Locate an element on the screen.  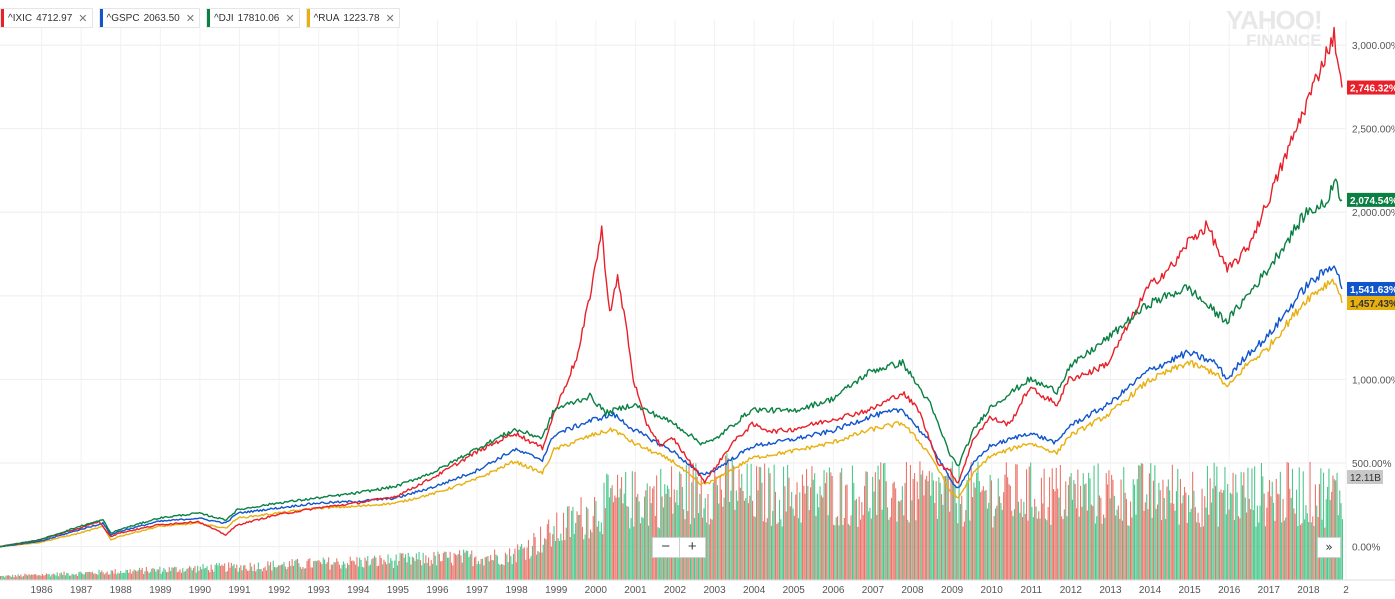
zoom-in-button: + is located at coordinates (692, 546).